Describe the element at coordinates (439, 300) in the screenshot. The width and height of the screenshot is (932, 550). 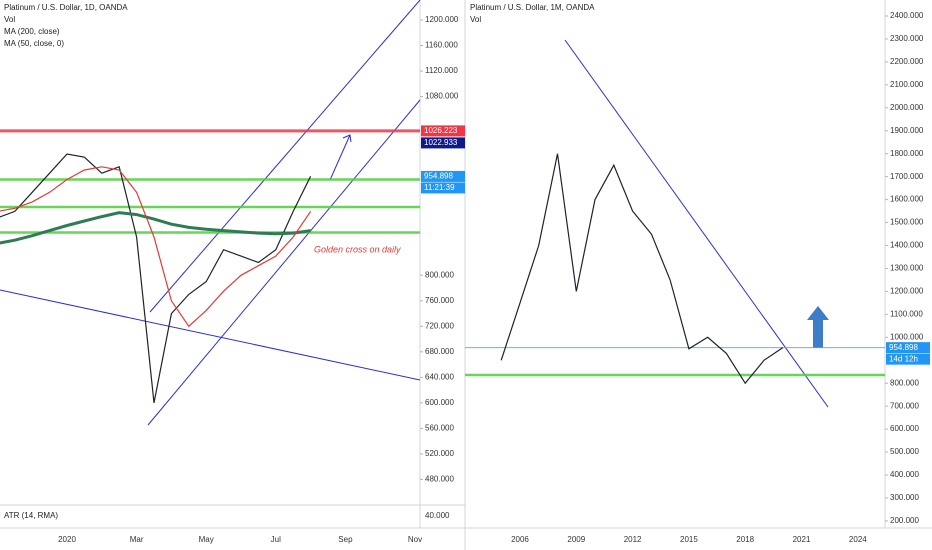
I see `y-tick-label: 760.000` at that location.